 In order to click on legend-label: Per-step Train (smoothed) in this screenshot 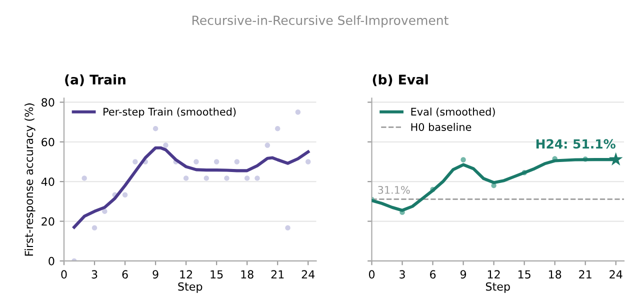, I will do `click(170, 113)`.